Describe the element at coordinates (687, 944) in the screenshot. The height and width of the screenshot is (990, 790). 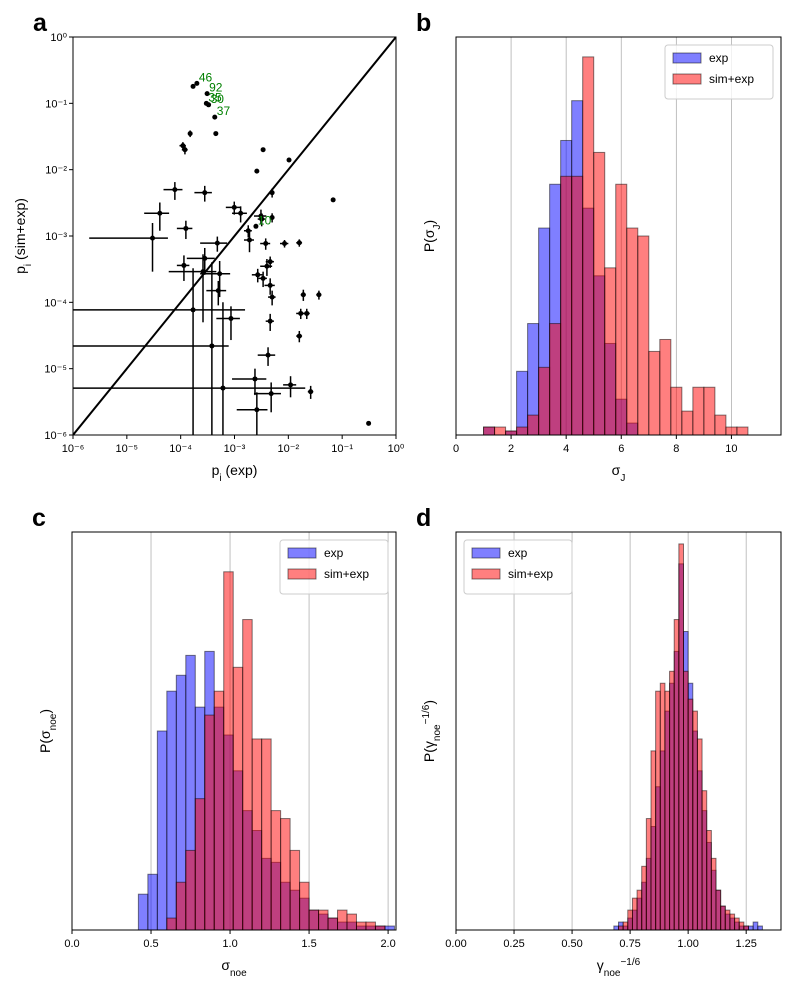
I see `x-tick-label: 1.00` at that location.